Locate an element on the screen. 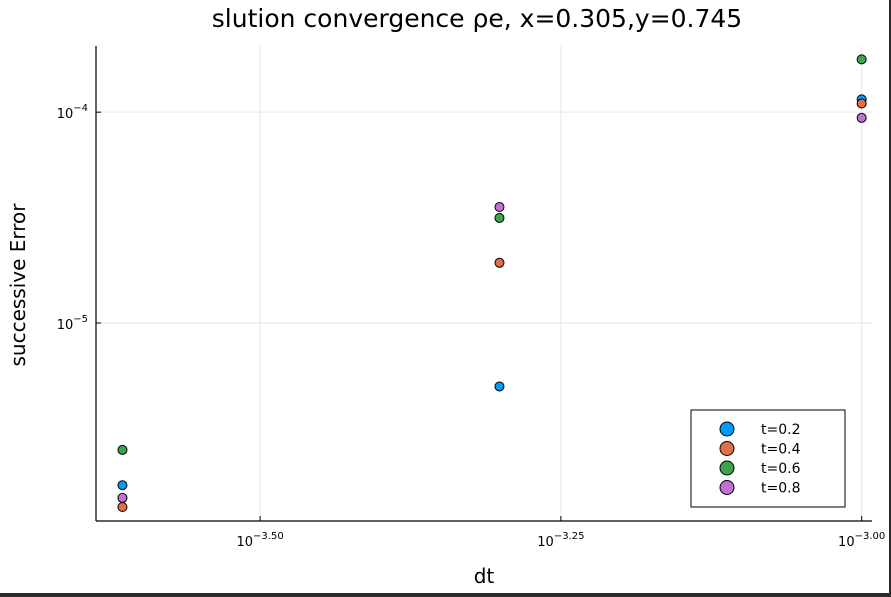 This screenshot has width=891, height=597. legend-label: t=0.8 is located at coordinates (780, 489).